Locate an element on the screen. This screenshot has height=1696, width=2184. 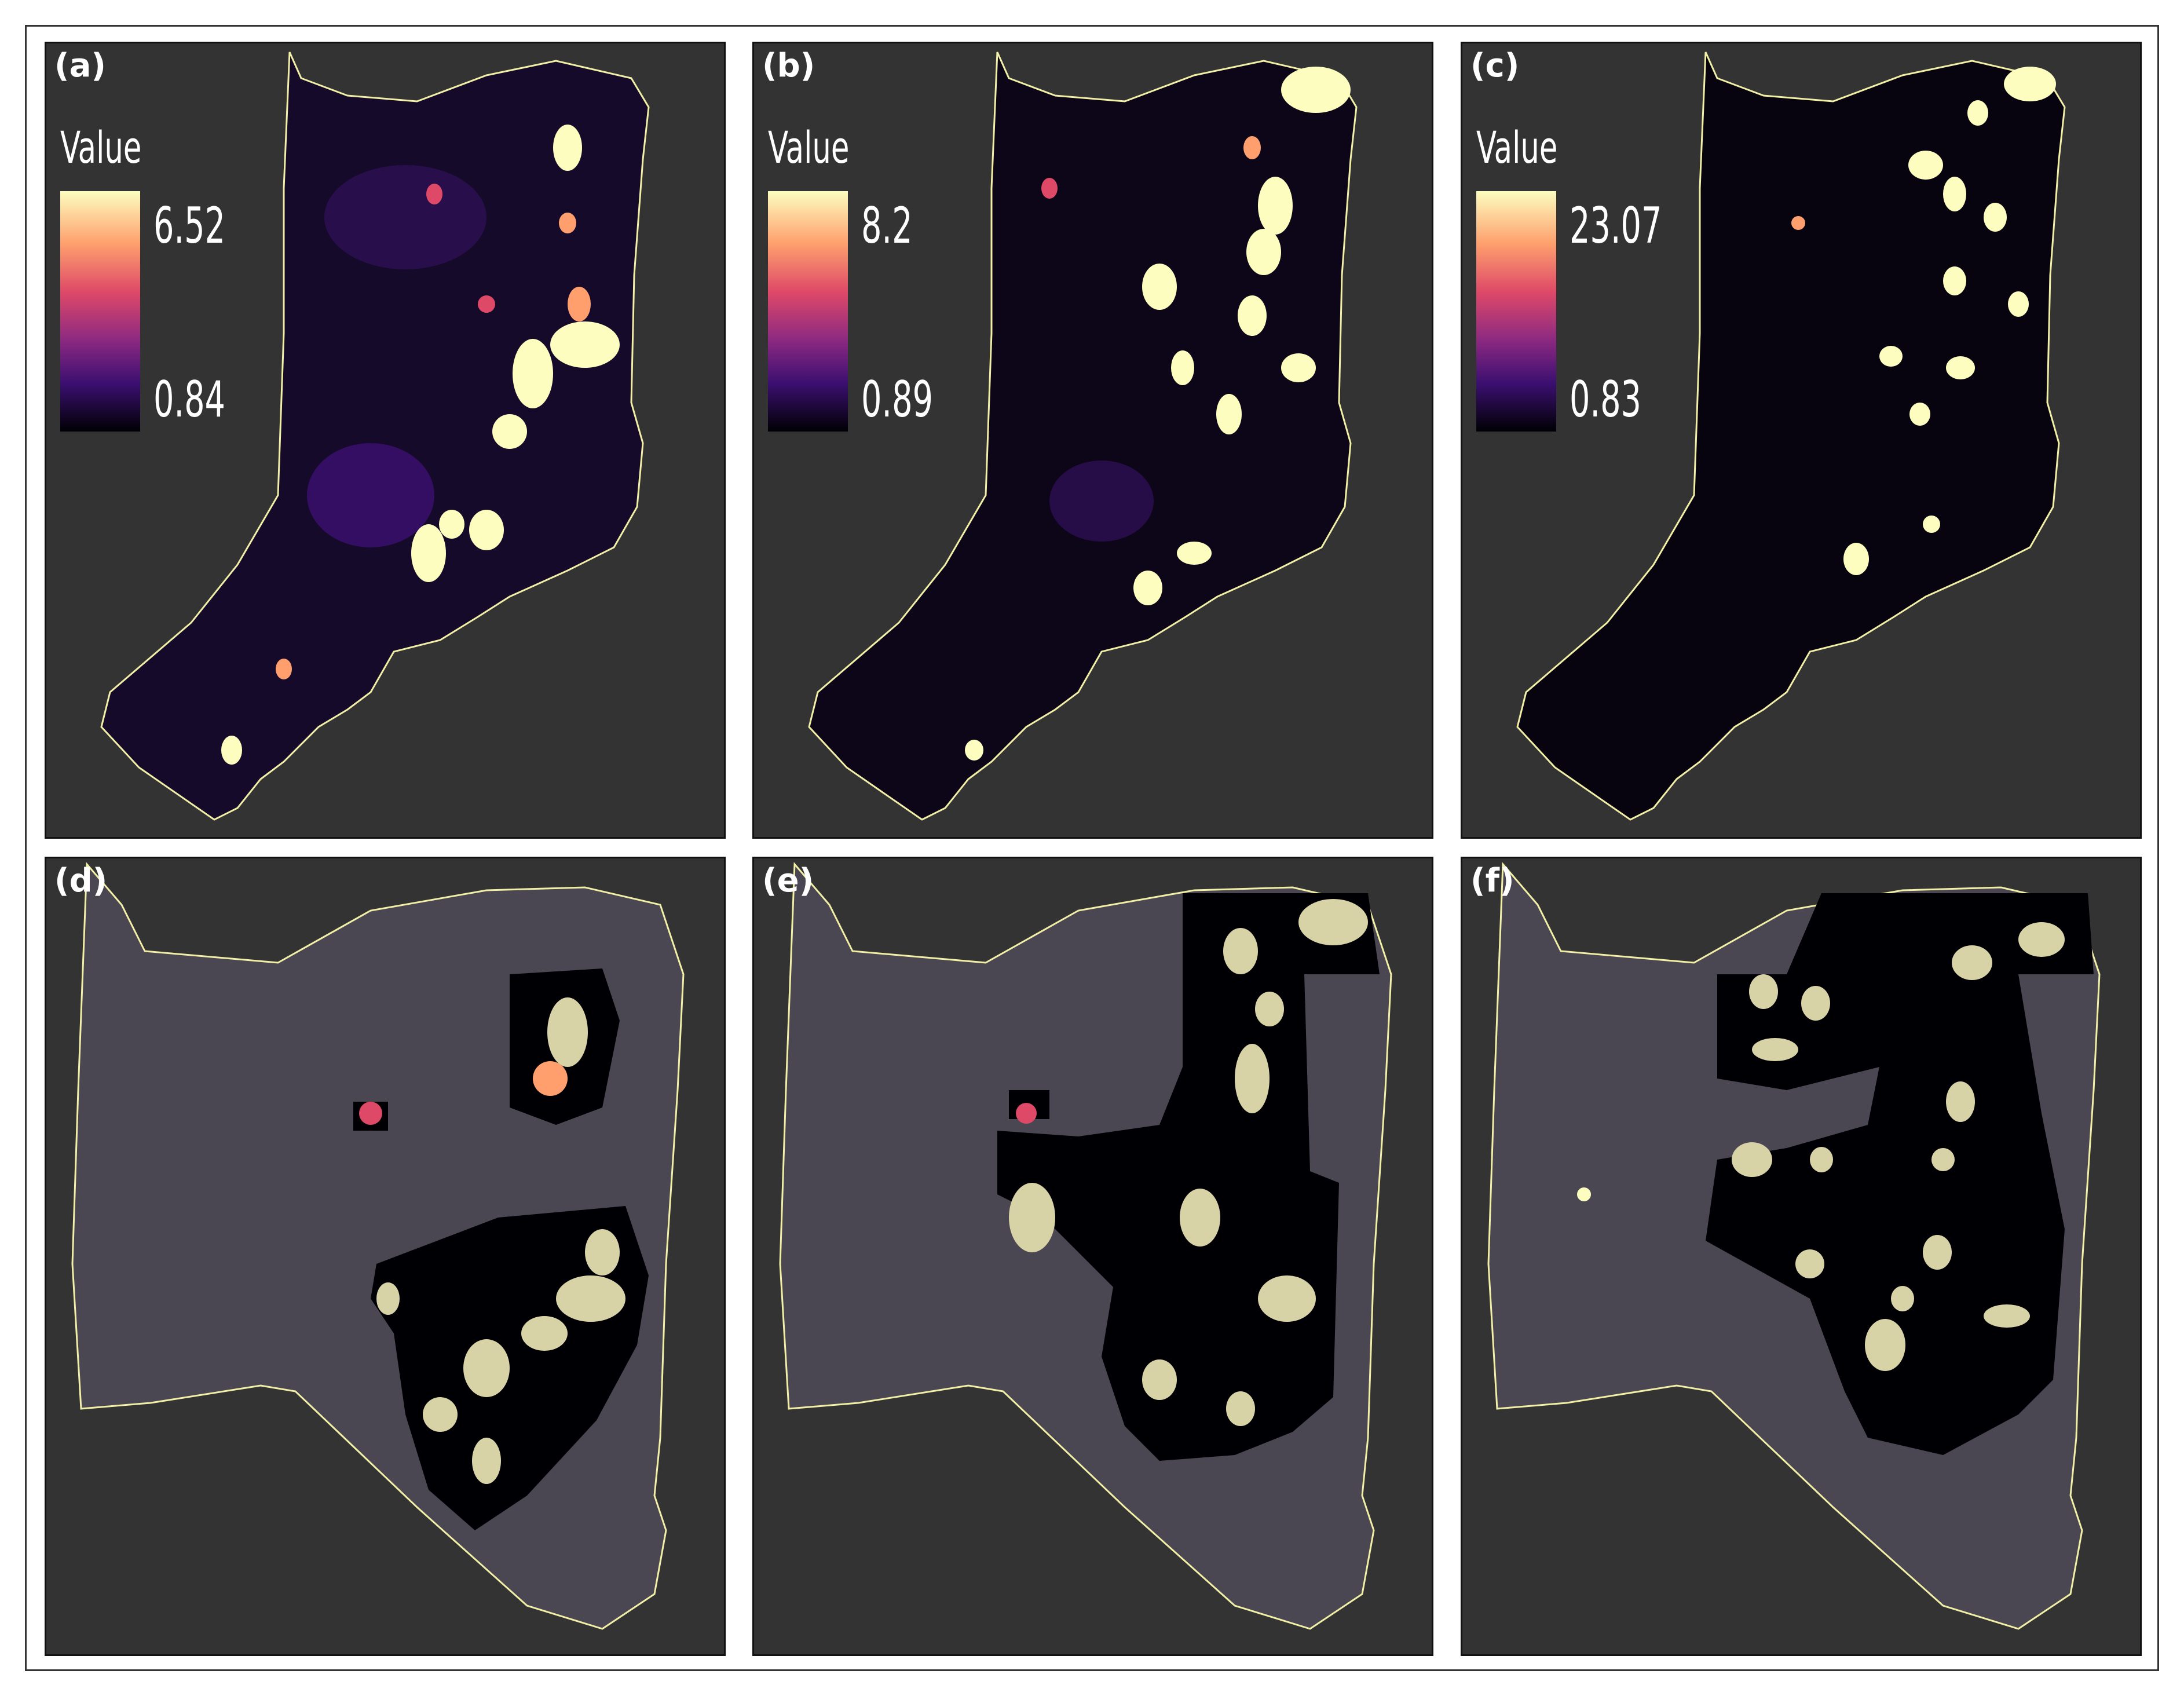
map-d is located at coordinates (378, 1246).